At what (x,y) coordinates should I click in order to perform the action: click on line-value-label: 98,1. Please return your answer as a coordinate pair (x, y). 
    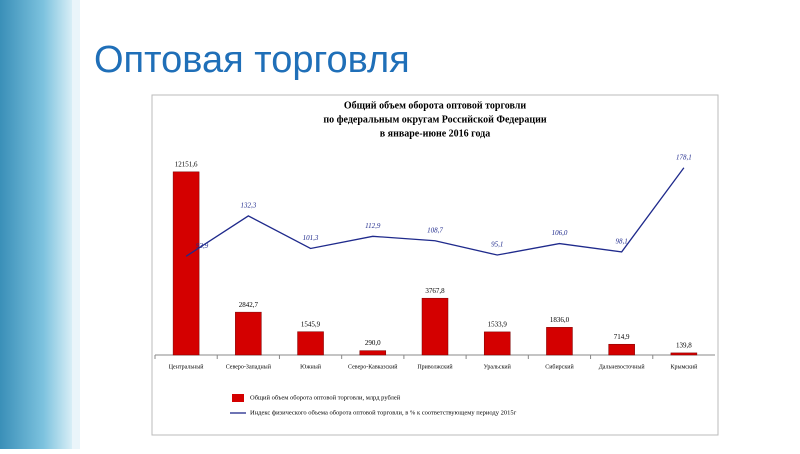
    Looking at the image, I should click on (622, 241).